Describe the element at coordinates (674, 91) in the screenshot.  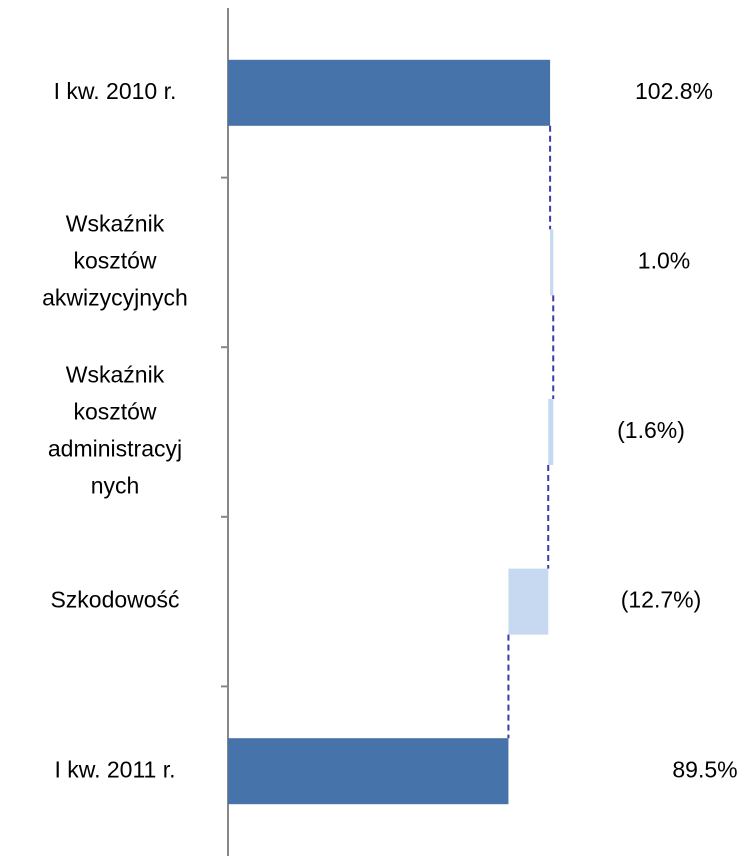
I see `value-label: 102.8%` at that location.